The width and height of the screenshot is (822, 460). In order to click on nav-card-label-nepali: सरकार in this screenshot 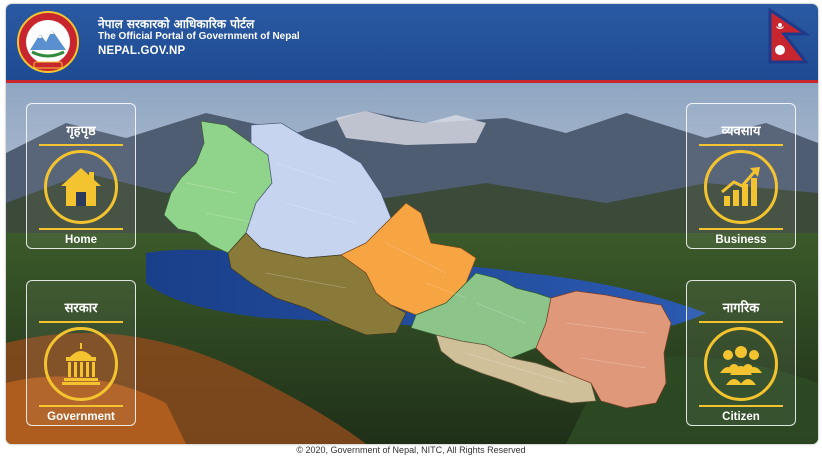, I will do `click(81, 308)`.